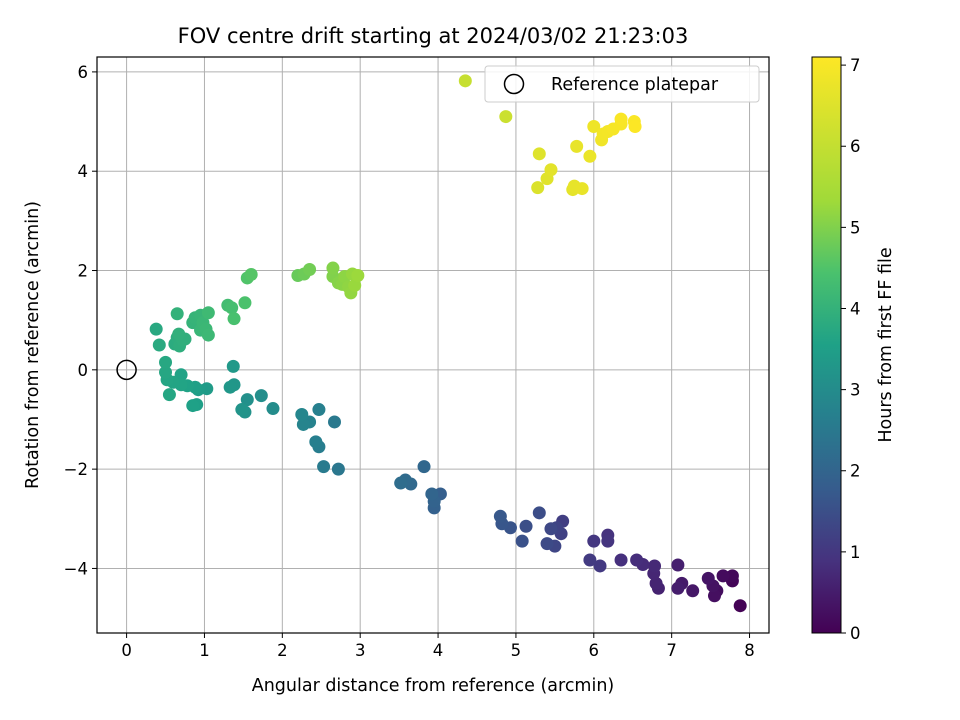  What do you see at coordinates (594, 650) in the screenshot?
I see `x-tick-label: 6` at bounding box center [594, 650].